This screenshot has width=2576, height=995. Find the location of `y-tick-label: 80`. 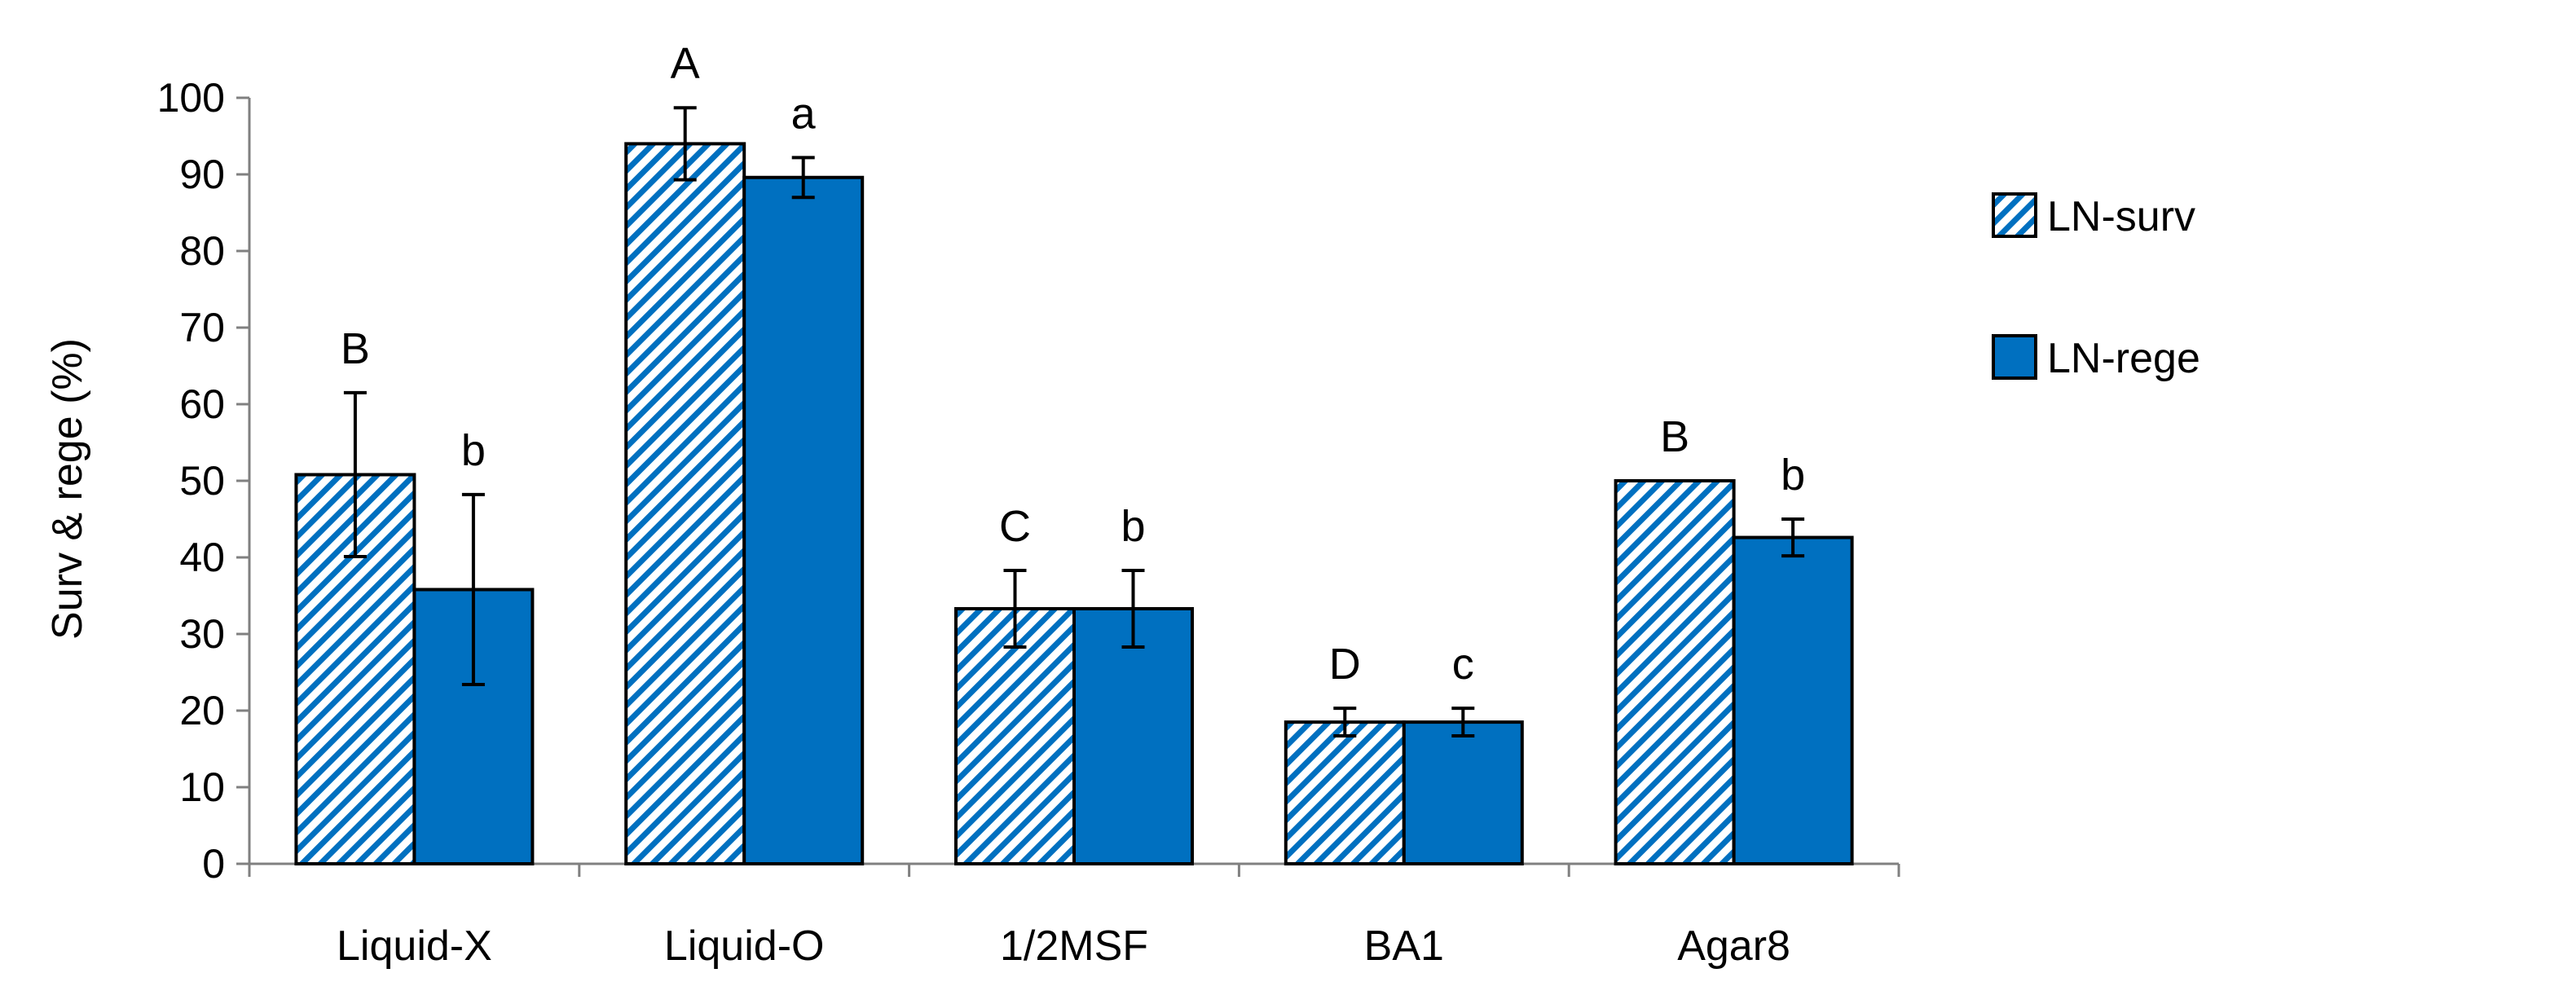

y-tick-label: 80 is located at coordinates (202, 251).